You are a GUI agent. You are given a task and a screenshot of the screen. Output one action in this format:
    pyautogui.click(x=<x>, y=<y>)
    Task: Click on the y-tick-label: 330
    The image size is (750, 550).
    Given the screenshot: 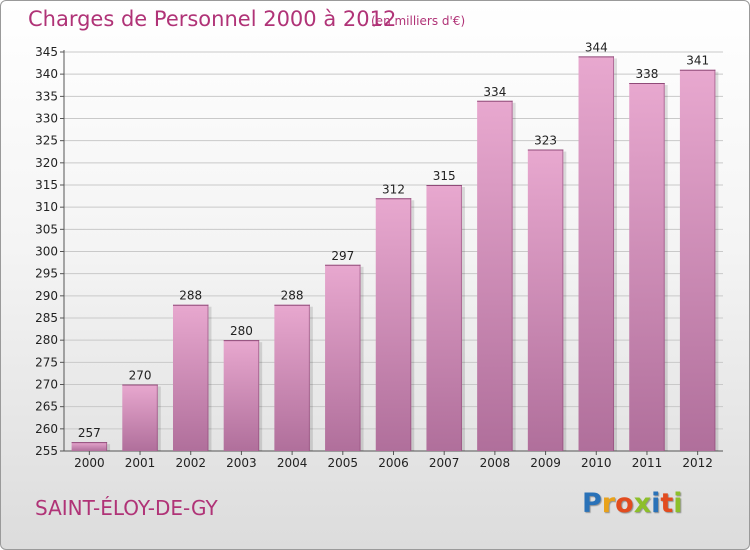 What is the action you would take?
    pyautogui.click(x=46, y=119)
    